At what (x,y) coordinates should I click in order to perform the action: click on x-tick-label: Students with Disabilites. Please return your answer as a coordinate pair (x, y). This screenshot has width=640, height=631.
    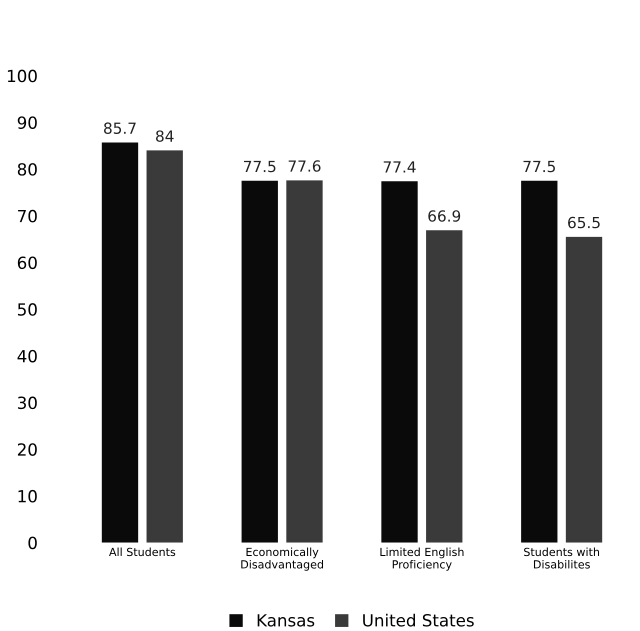
    Looking at the image, I should click on (562, 558).